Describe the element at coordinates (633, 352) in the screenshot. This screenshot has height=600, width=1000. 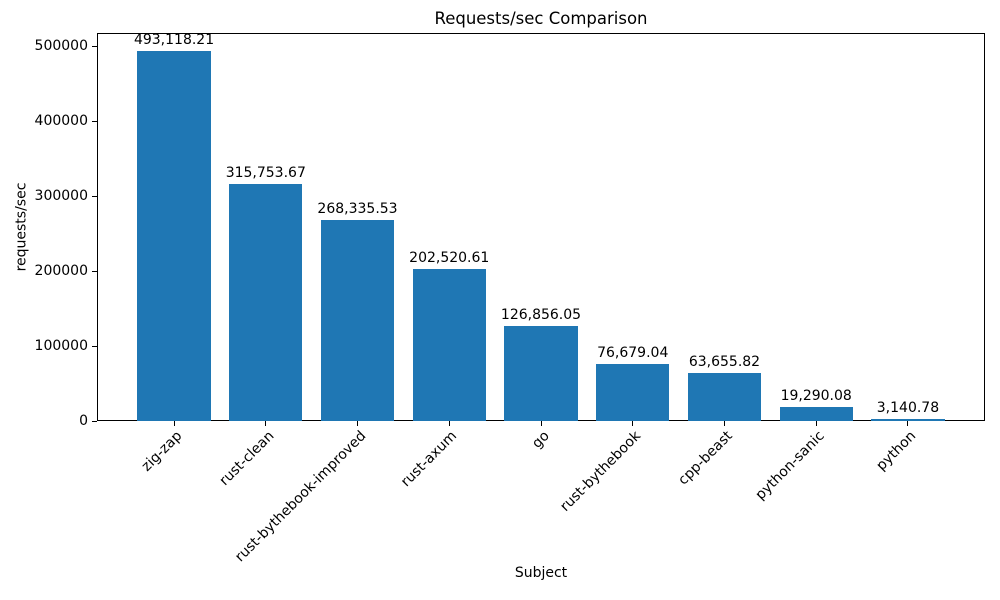
I see `bar-value-label: 76,679.04` at that location.